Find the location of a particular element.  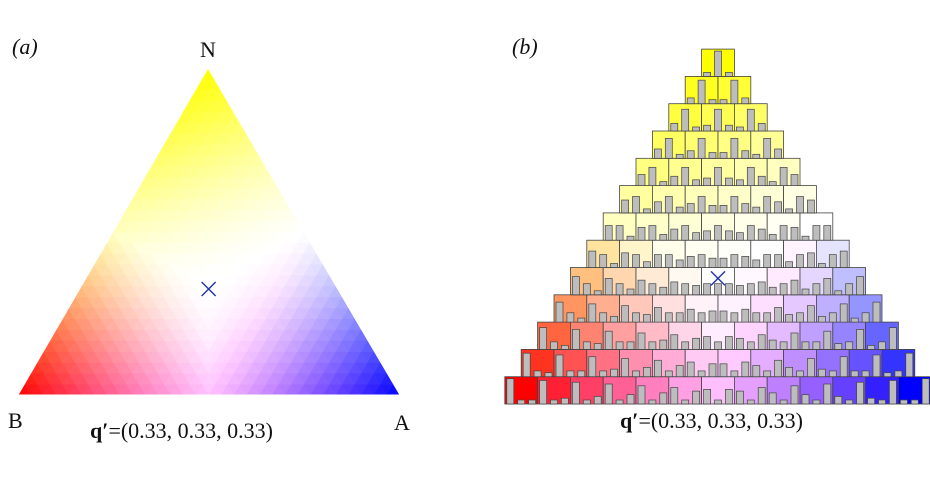

panel-a-label: (a) is located at coordinates (25, 46).